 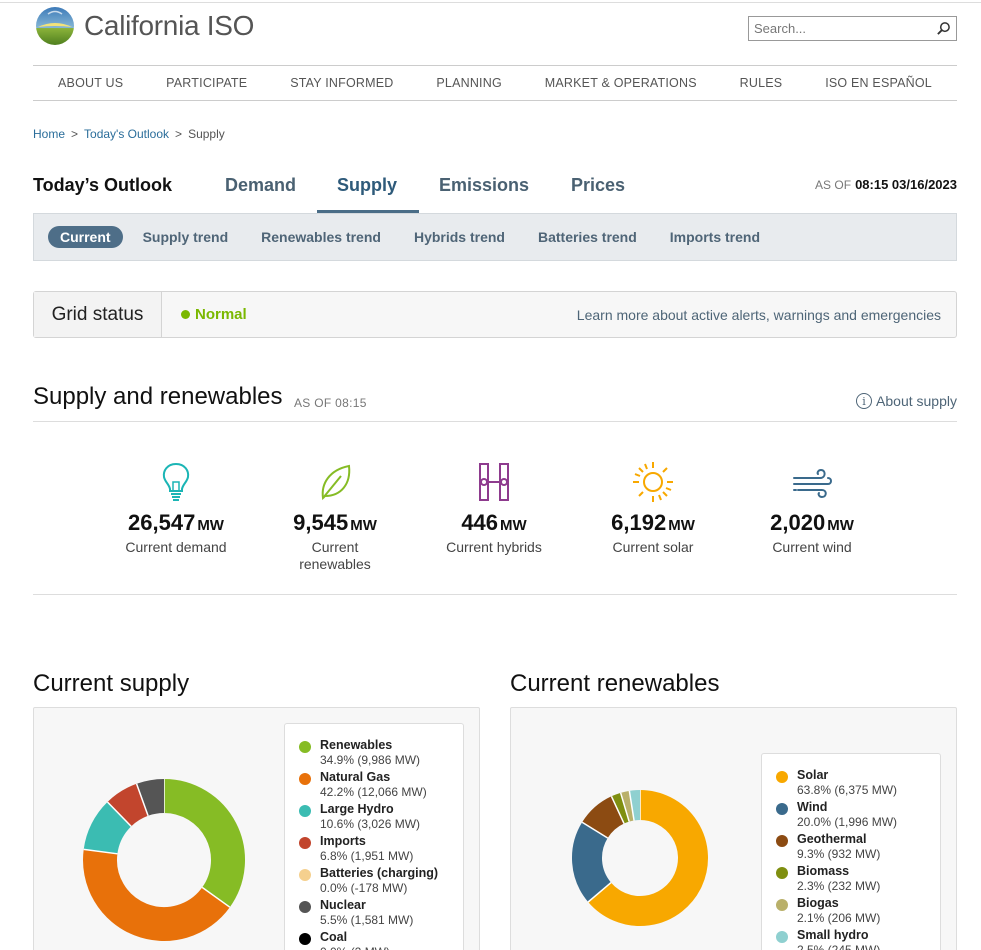 I want to click on stat-current-renewables: 9,545 MW Current renewables, so click(x=335, y=516).